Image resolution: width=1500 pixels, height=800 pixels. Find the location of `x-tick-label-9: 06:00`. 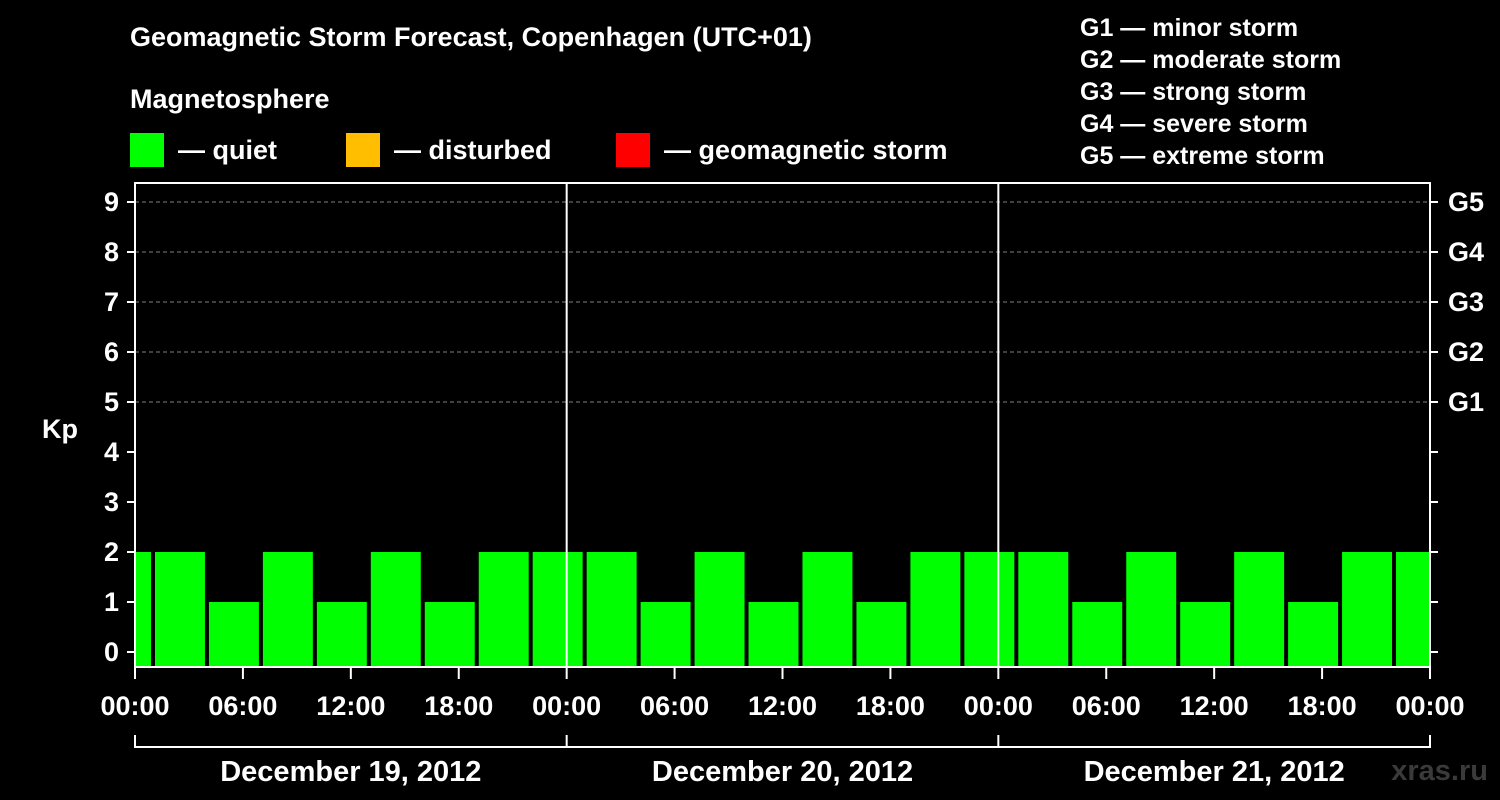

x-tick-label-9: 06:00 is located at coordinates (1106, 706).